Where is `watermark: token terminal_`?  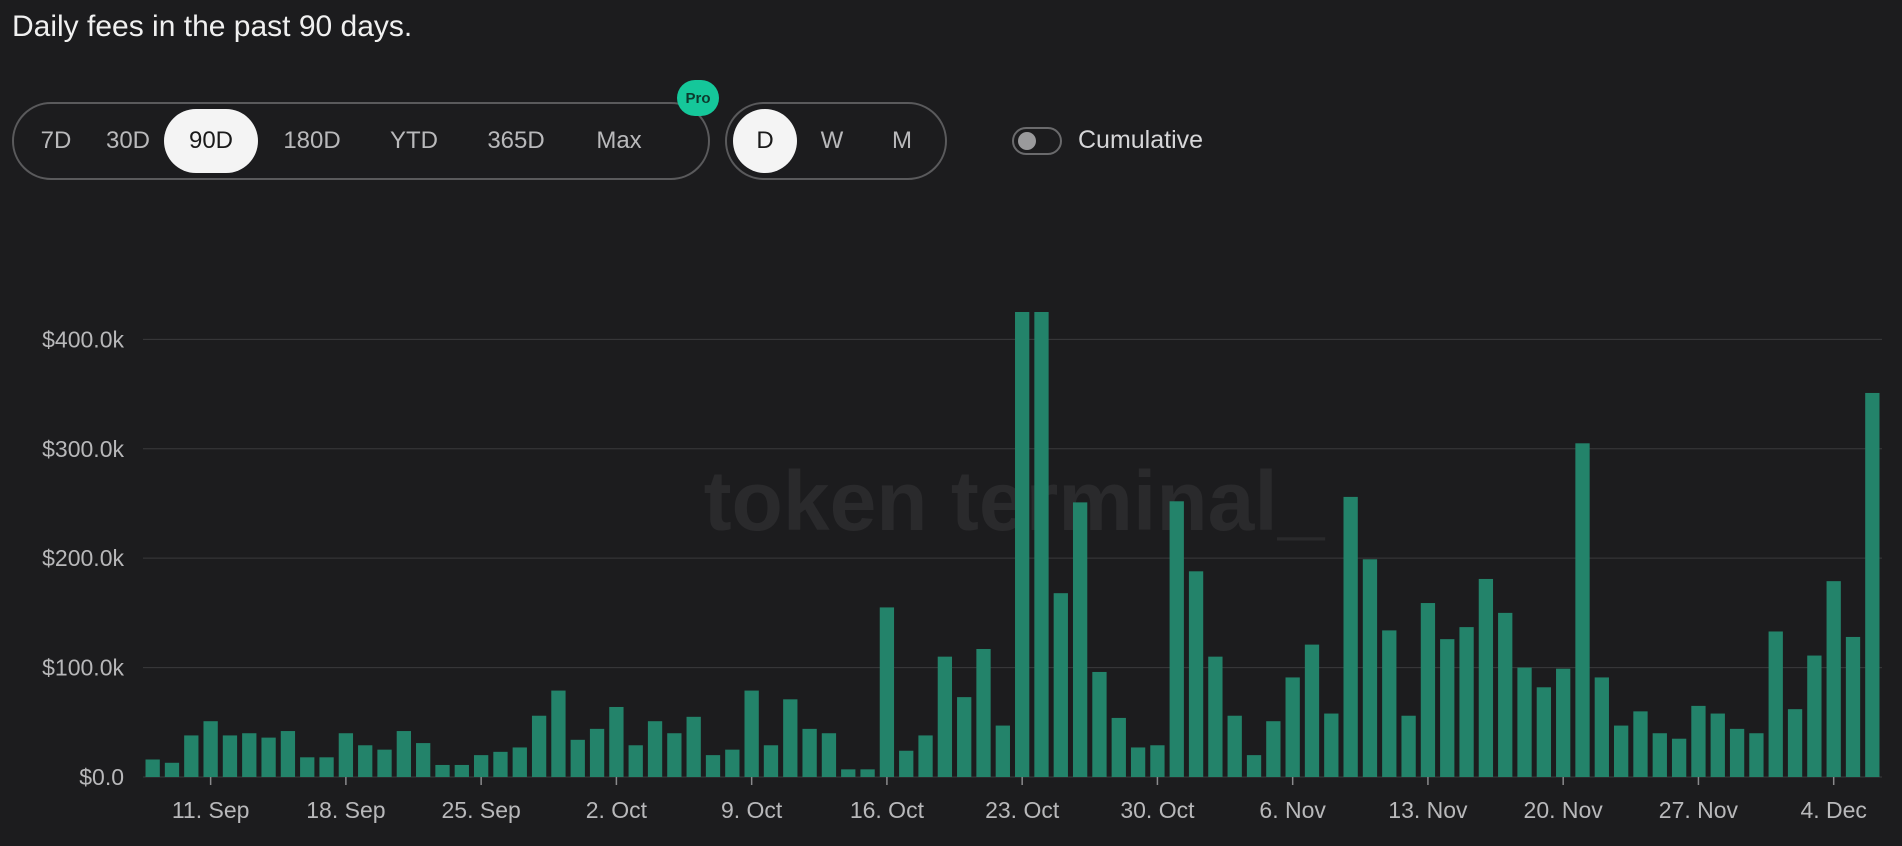
watermark: token terminal_ is located at coordinates (1015, 501).